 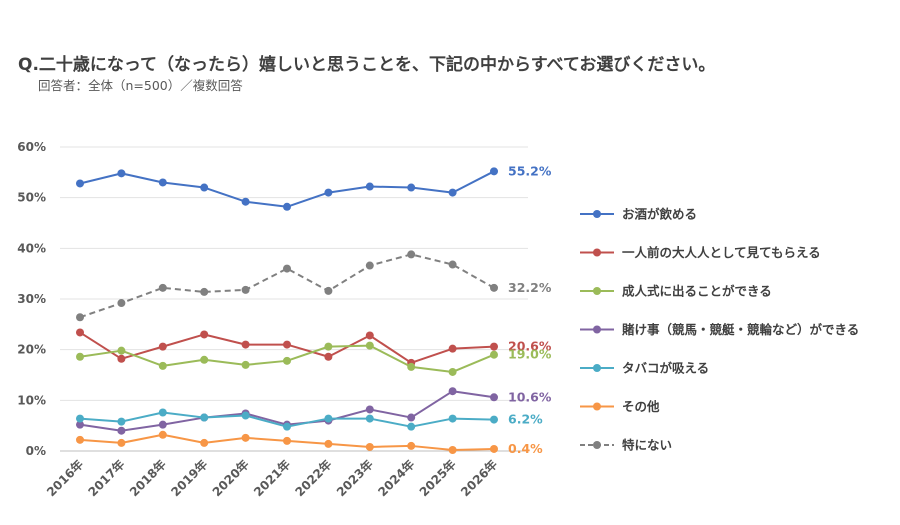 I want to click on x-tick-label: 2021年, so click(x=271, y=478).